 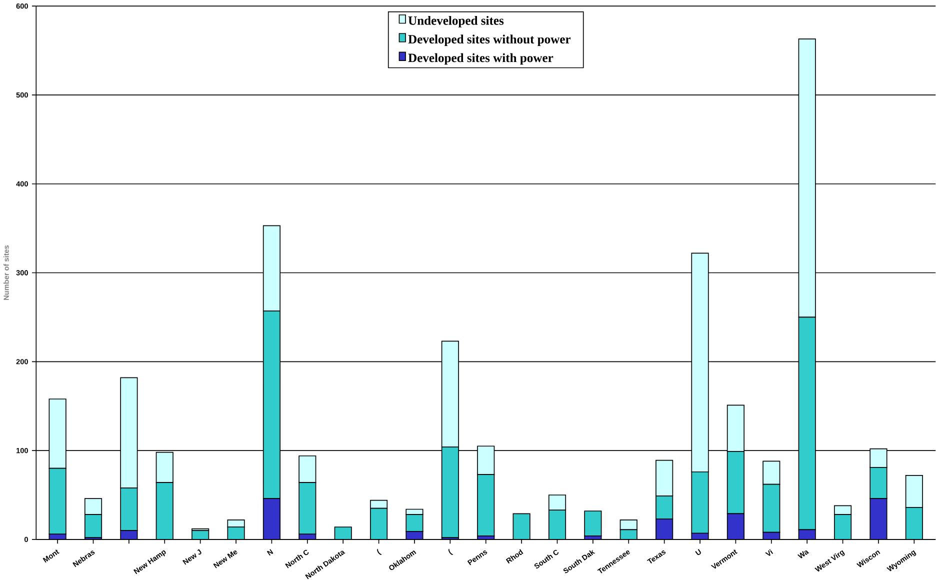 What do you see at coordinates (456, 22) in the screenshot?
I see `legend-label: Undeveloped sites` at bounding box center [456, 22].